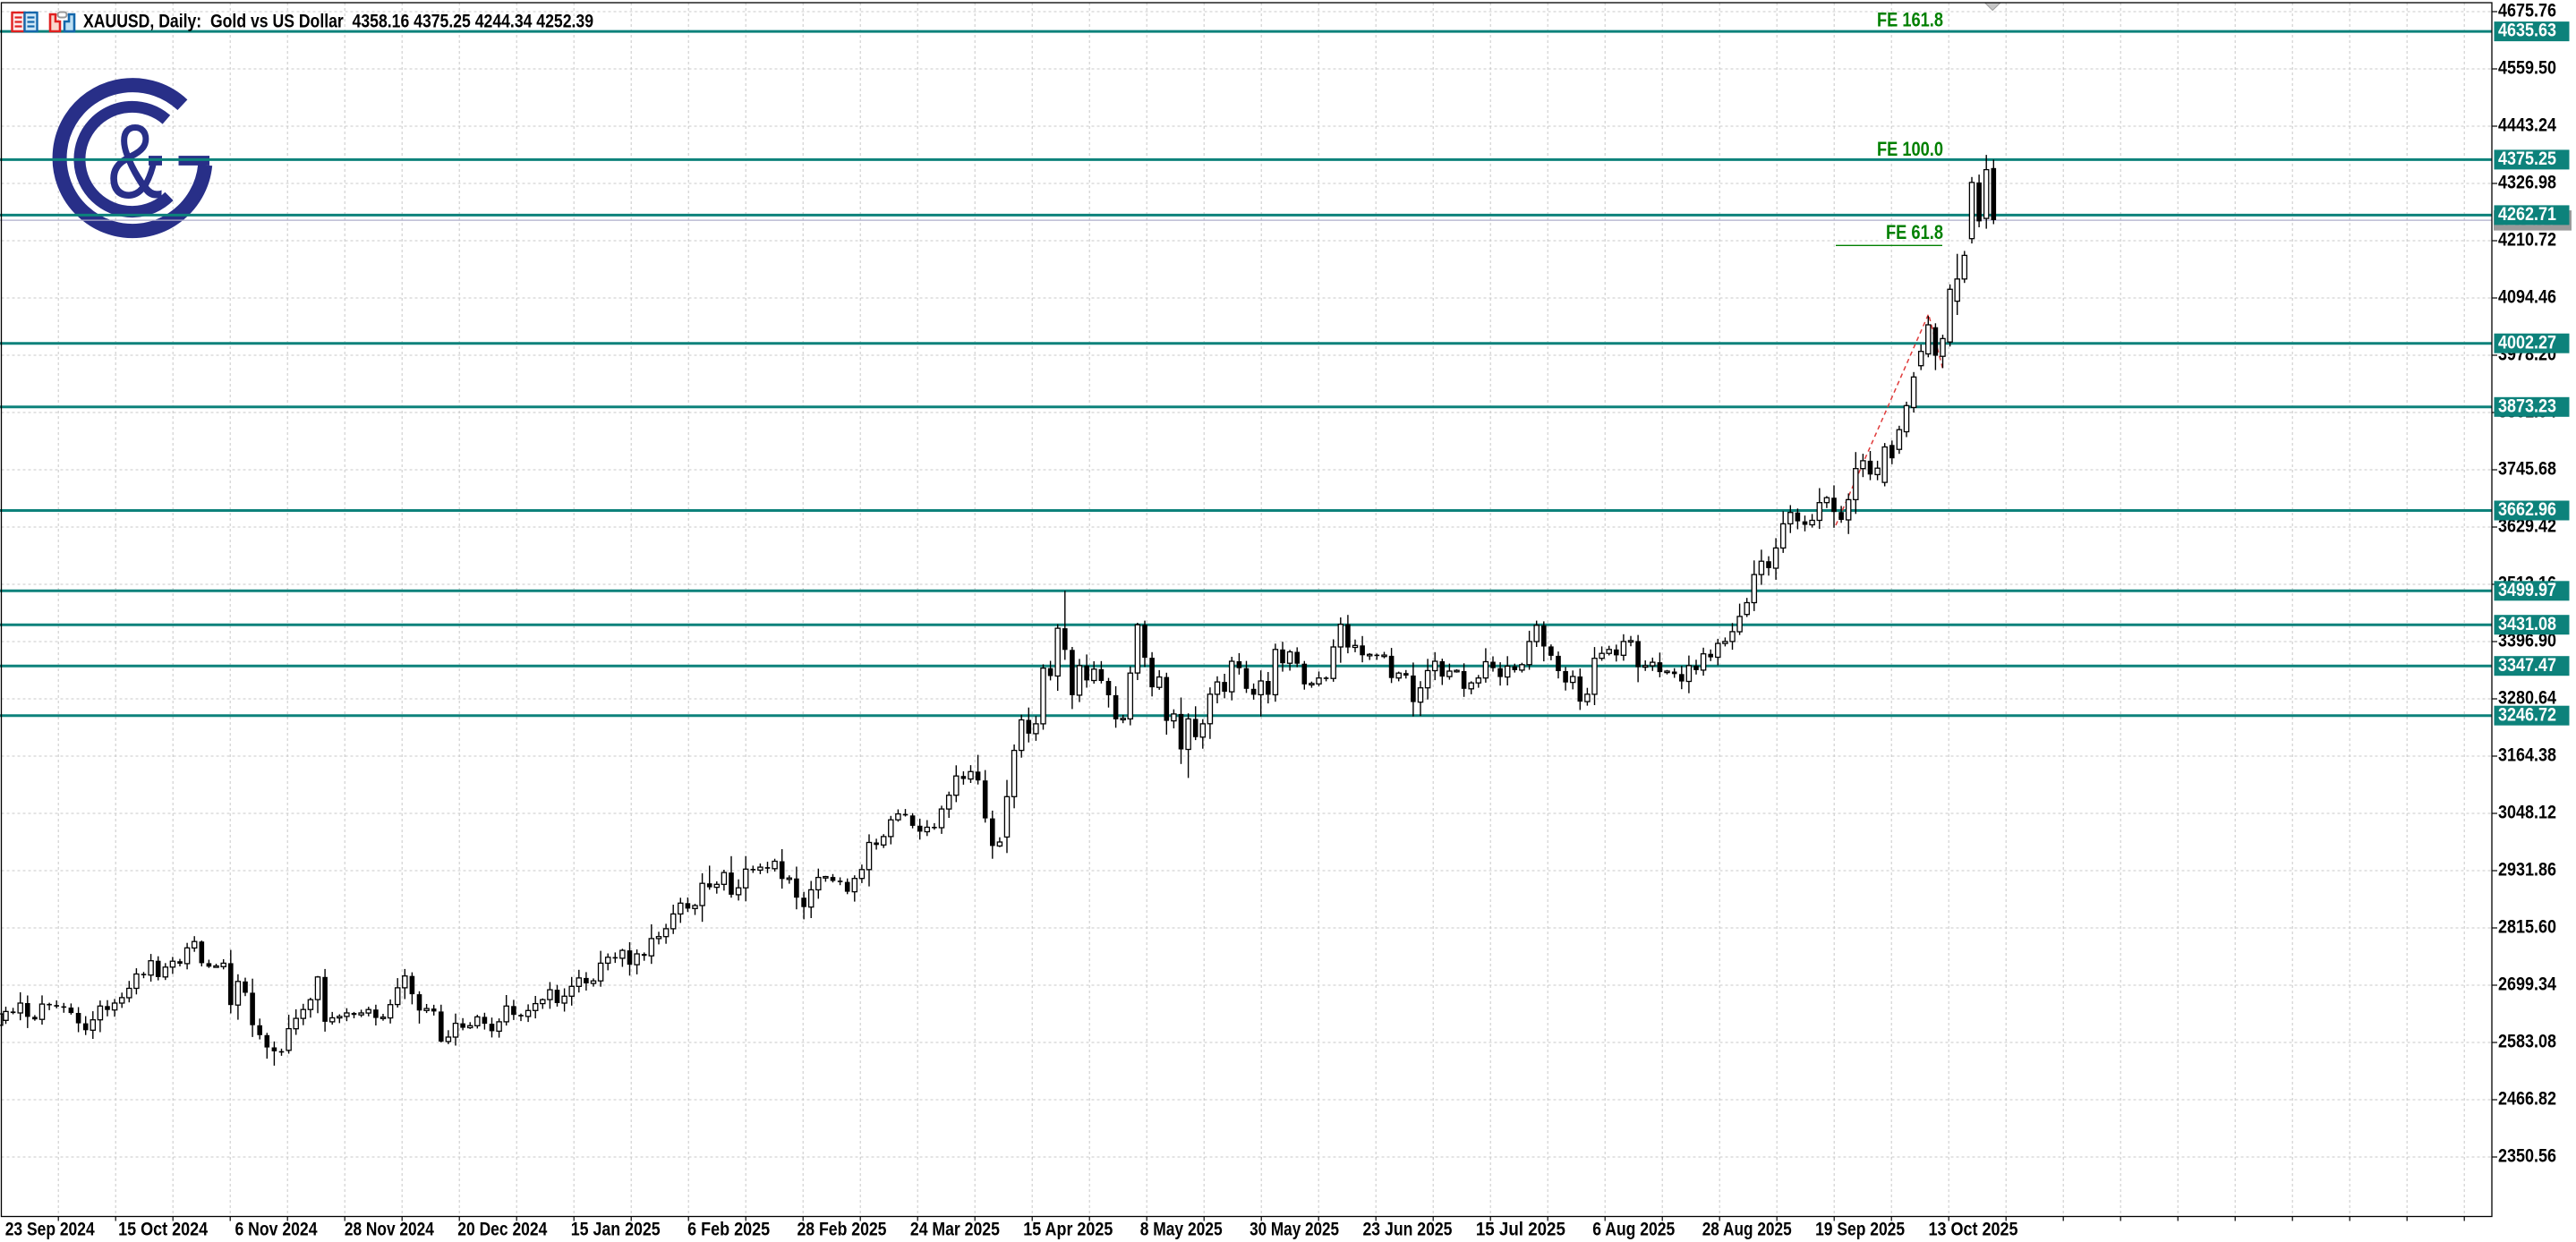 This screenshot has width=2576, height=1242. What do you see at coordinates (2527, 31) in the screenshot?
I see `svg-text: 4635.63` at bounding box center [2527, 31].